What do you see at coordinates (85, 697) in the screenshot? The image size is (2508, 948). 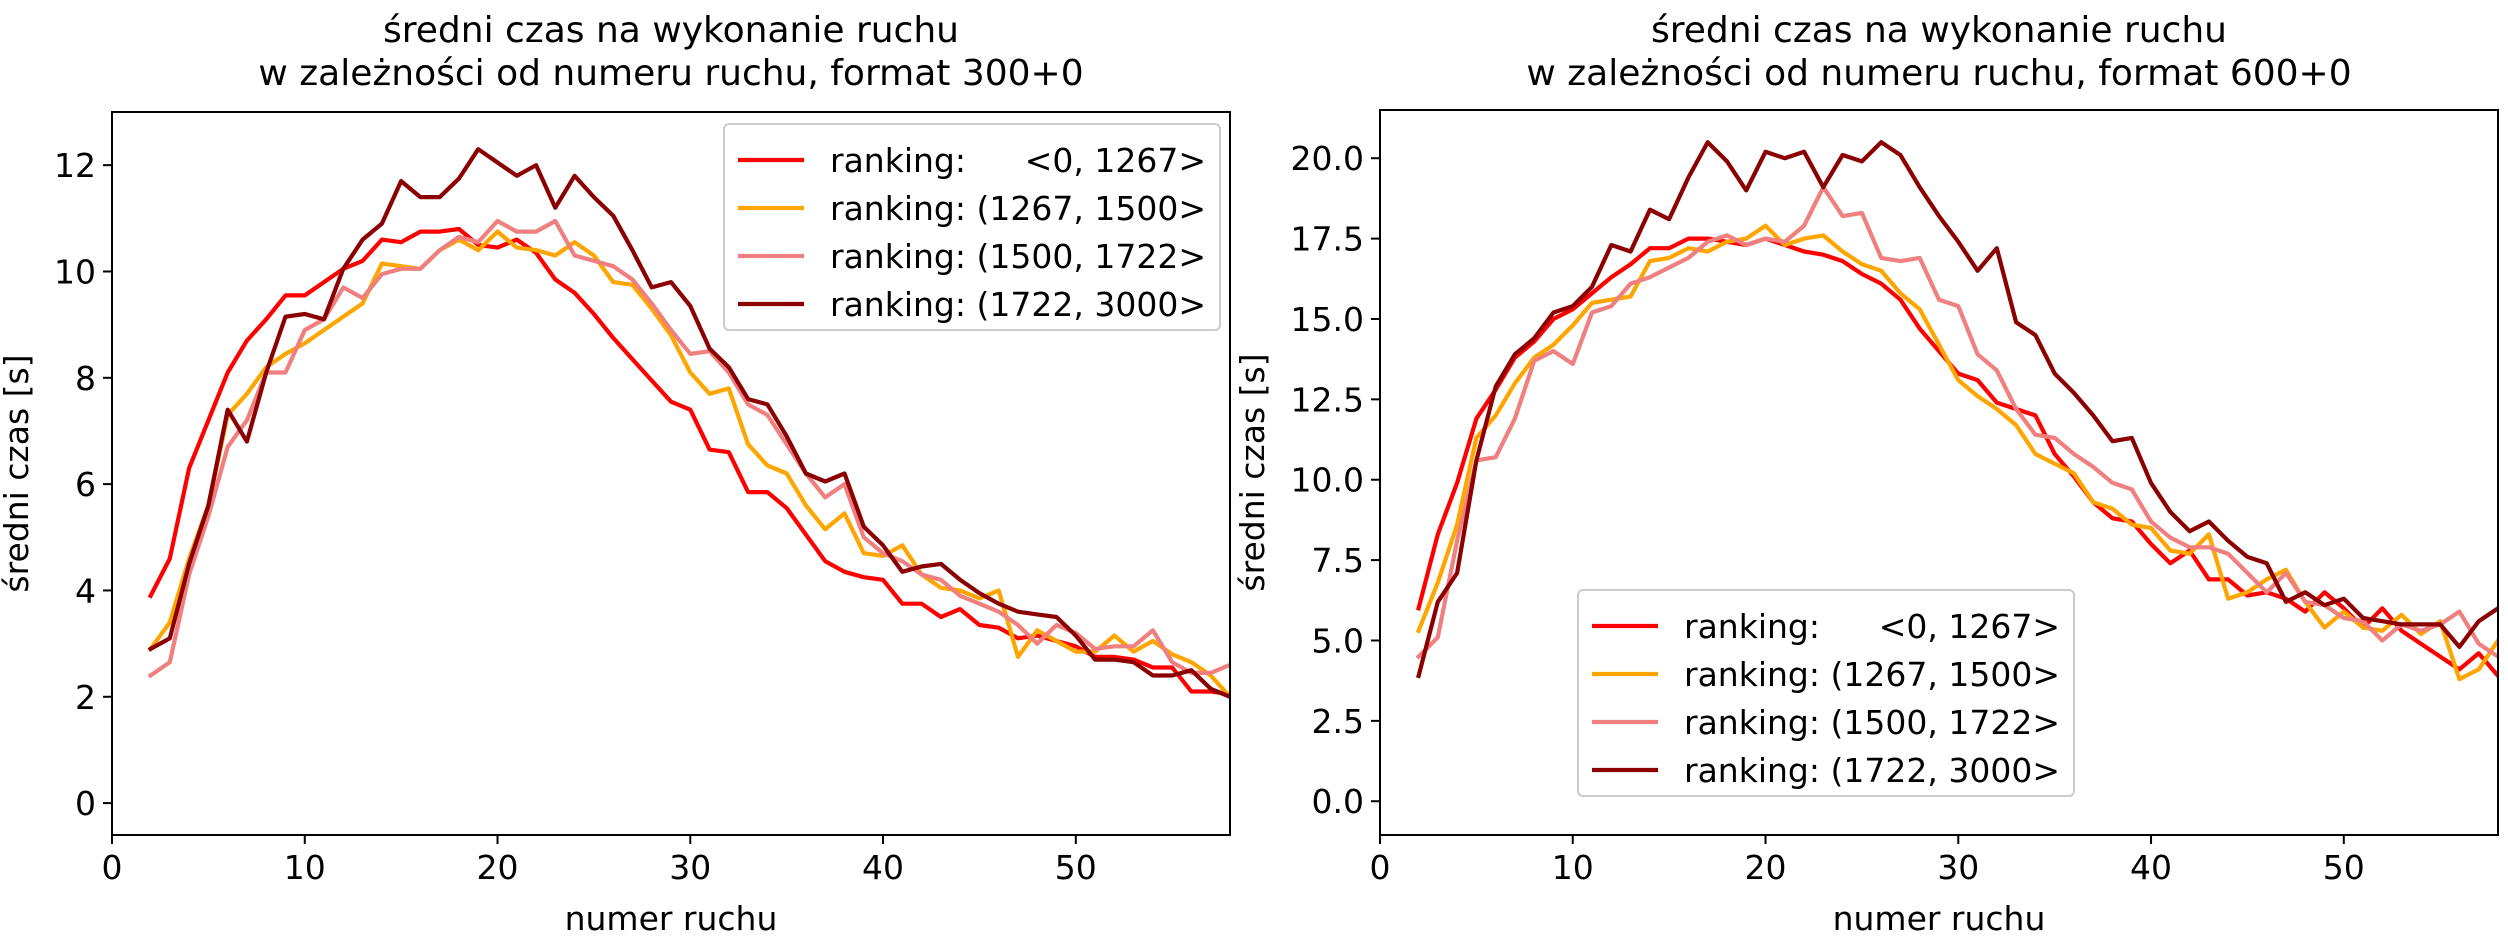 I see `y-tick-label: 2` at bounding box center [85, 697].